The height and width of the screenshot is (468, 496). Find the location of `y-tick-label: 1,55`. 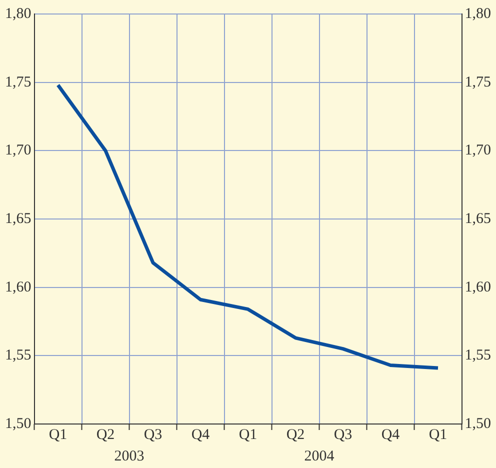

y-tick-label: 1,55 is located at coordinates (18, 356).